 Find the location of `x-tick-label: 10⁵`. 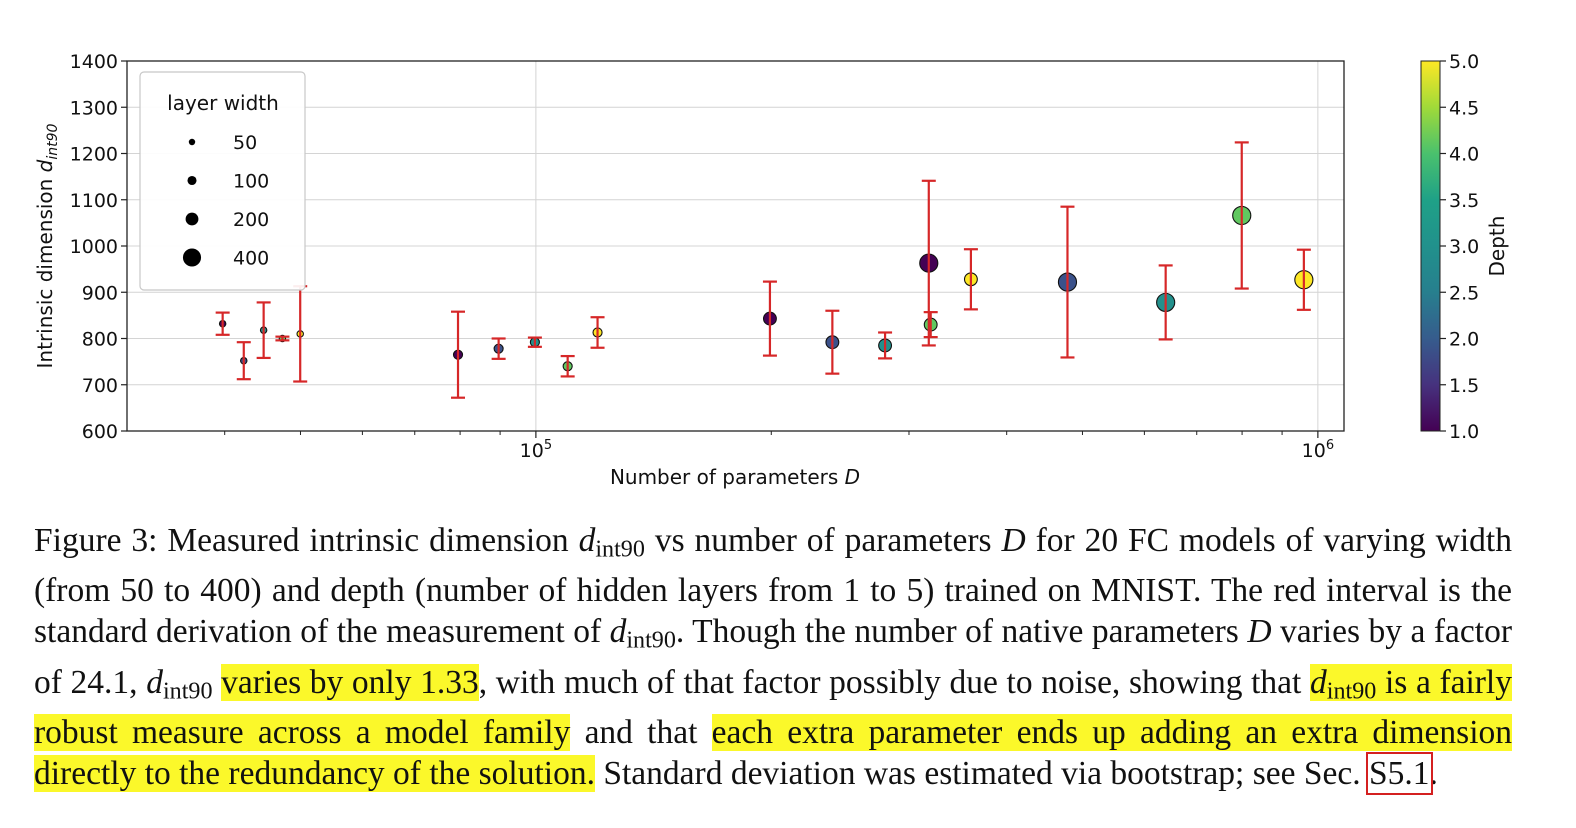

x-tick-label: 10⁵ is located at coordinates (536, 450).